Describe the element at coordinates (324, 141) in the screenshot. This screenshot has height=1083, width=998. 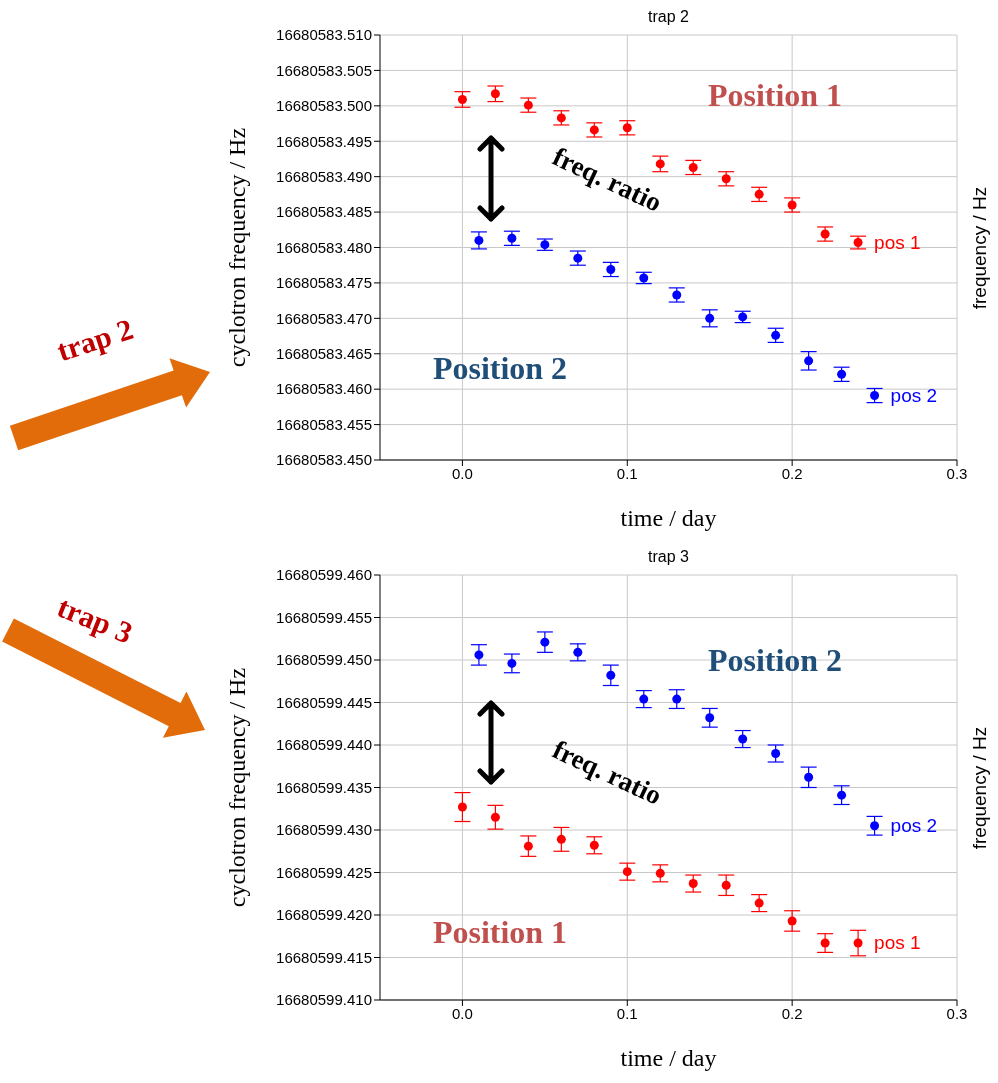
I see `y-tick-label: 16680583.495` at that location.